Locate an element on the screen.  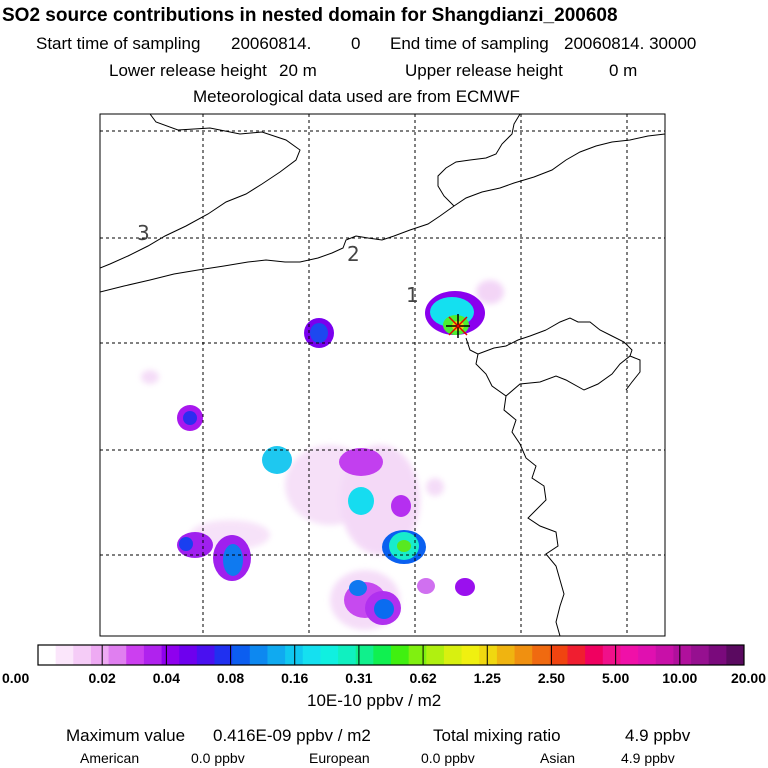
end-time-value: 20060814. 30000 is located at coordinates (630, 43).